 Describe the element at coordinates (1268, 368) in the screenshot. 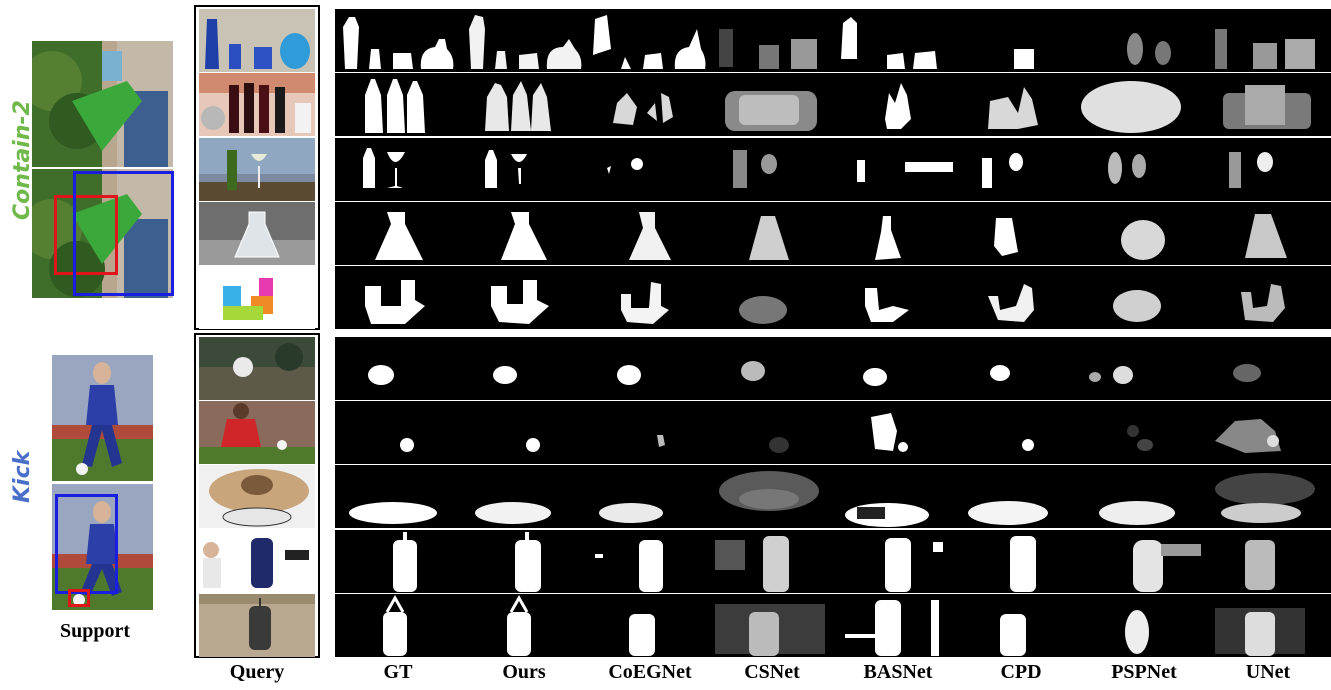

I see `mask-unet-row6` at that location.